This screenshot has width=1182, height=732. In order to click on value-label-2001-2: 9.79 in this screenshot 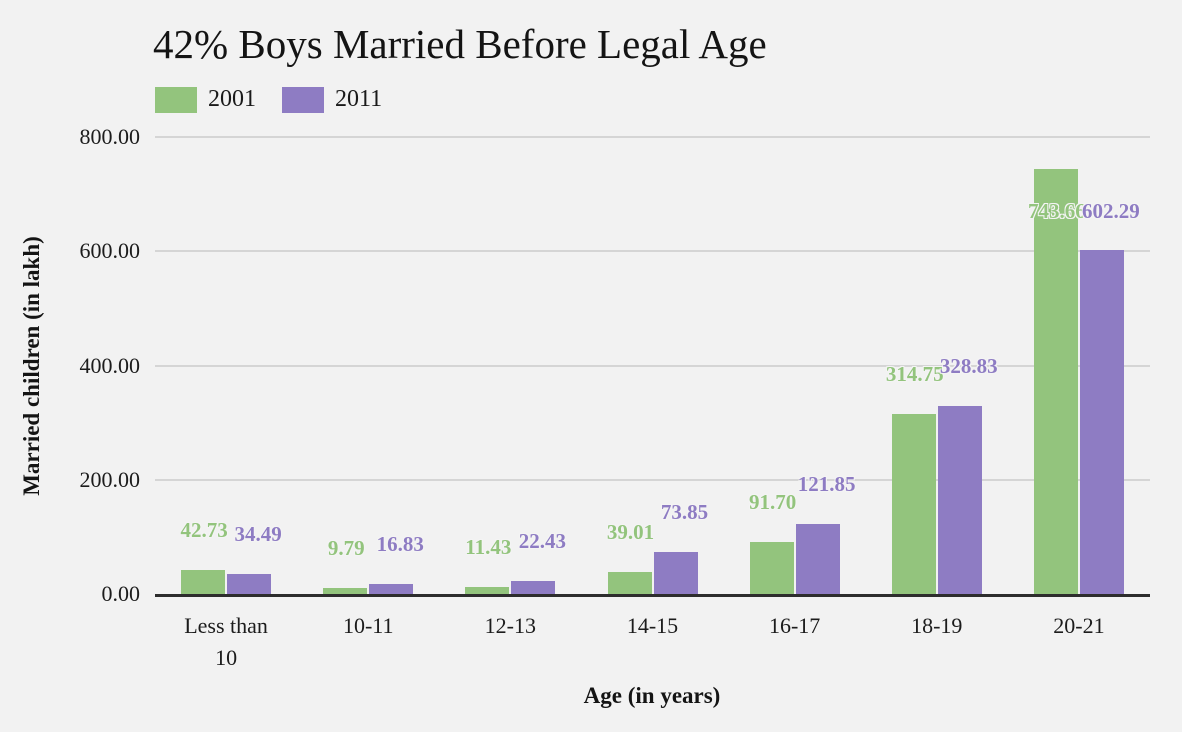, I will do `click(346, 548)`.